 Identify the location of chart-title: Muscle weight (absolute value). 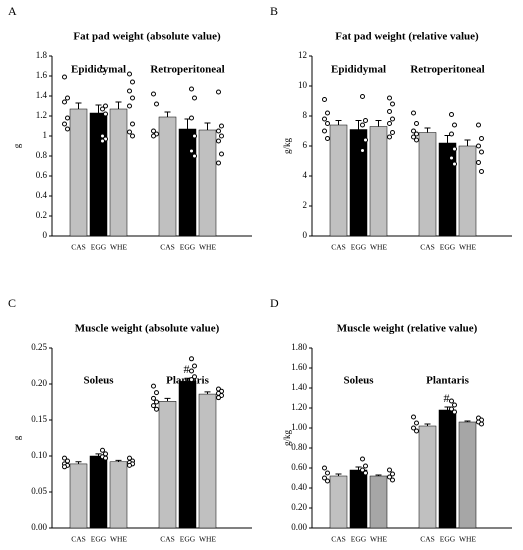
(147, 329).